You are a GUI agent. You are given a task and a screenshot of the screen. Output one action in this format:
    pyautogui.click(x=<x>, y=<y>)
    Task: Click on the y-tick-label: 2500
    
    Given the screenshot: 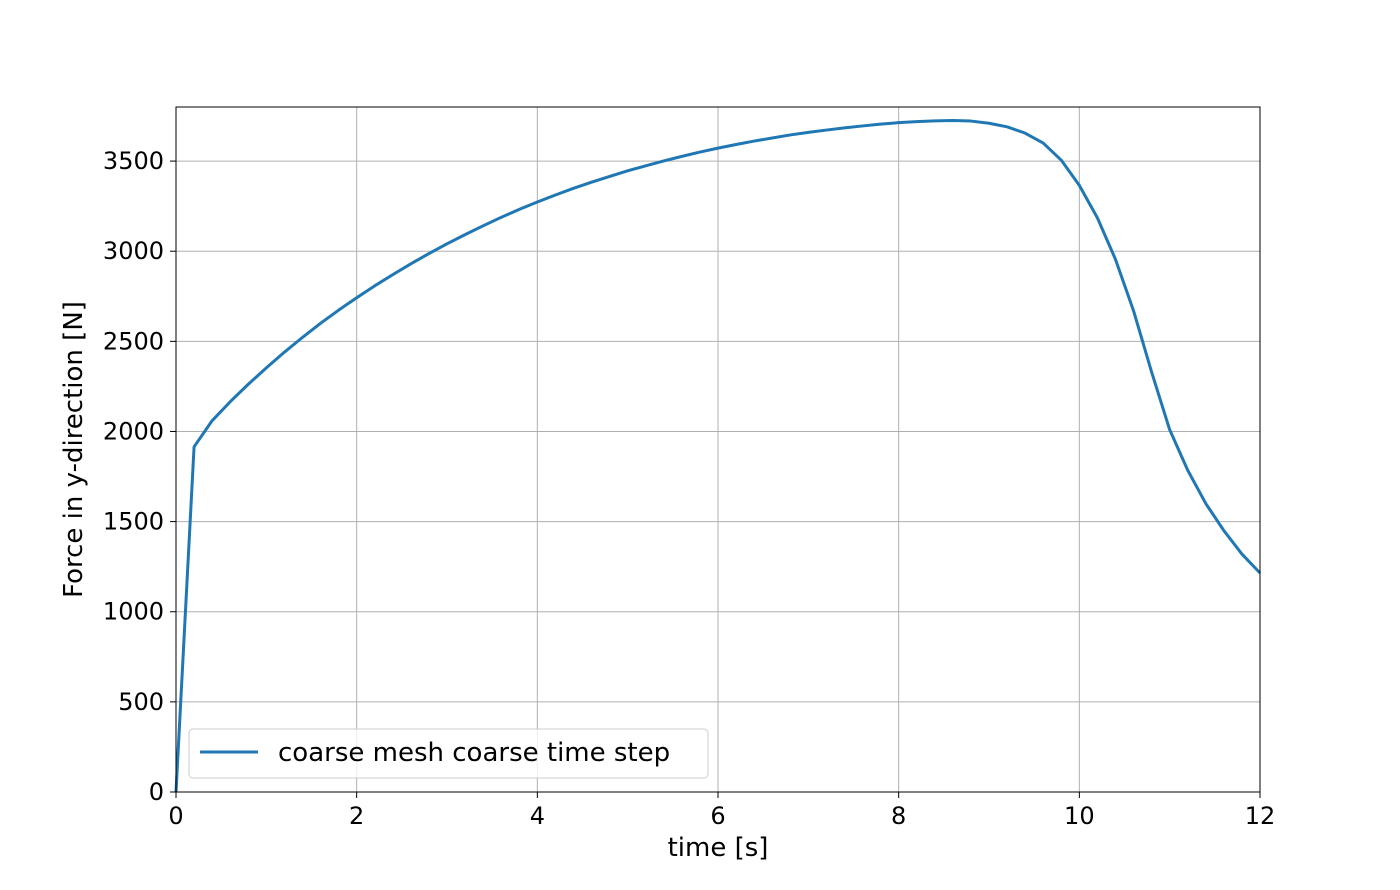 What is the action you would take?
    pyautogui.click(x=133, y=341)
    